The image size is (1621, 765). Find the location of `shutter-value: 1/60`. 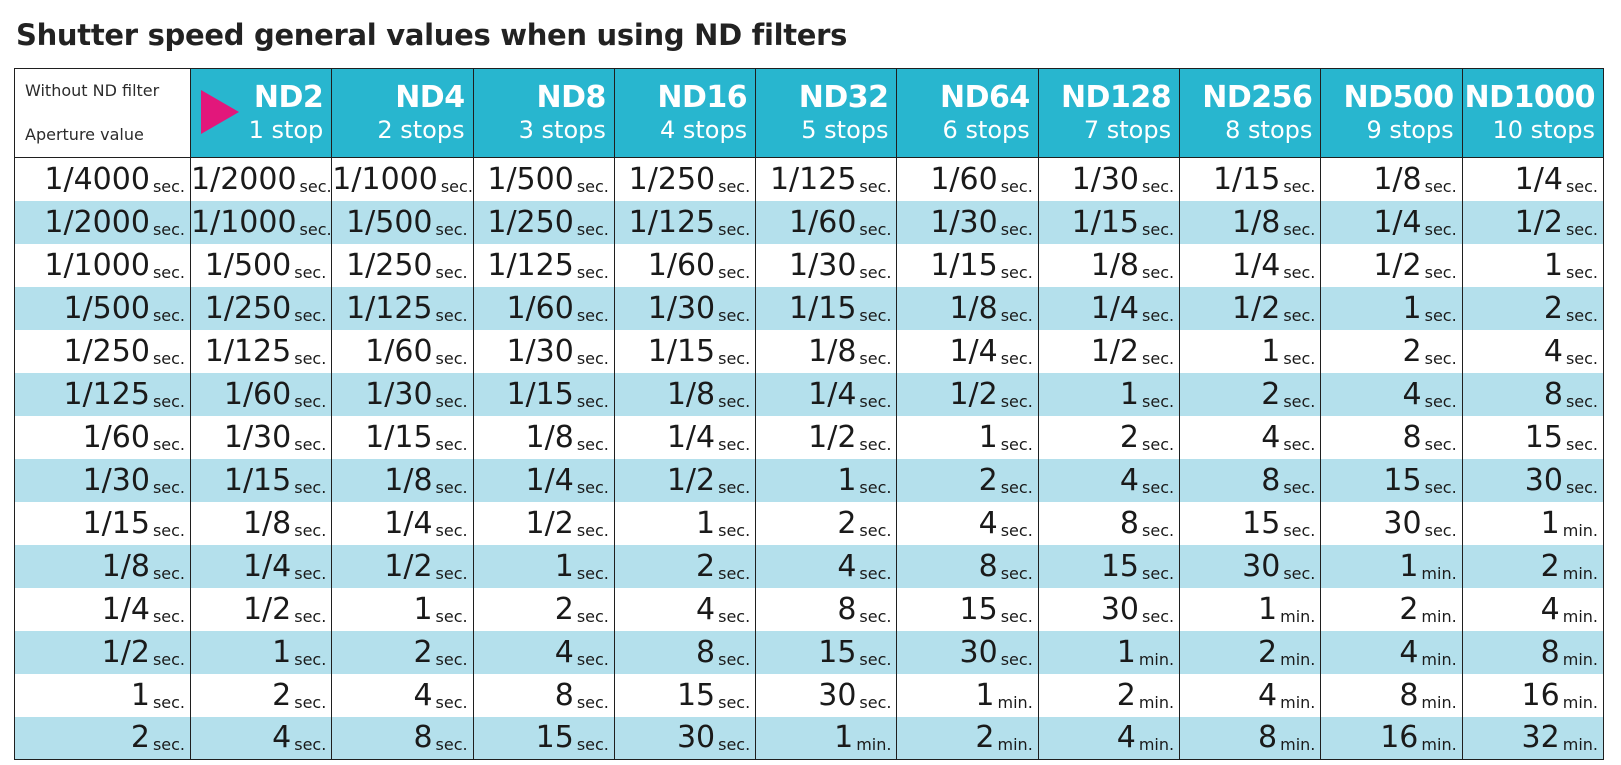

shutter-value: 1/60 is located at coordinates (116, 437).